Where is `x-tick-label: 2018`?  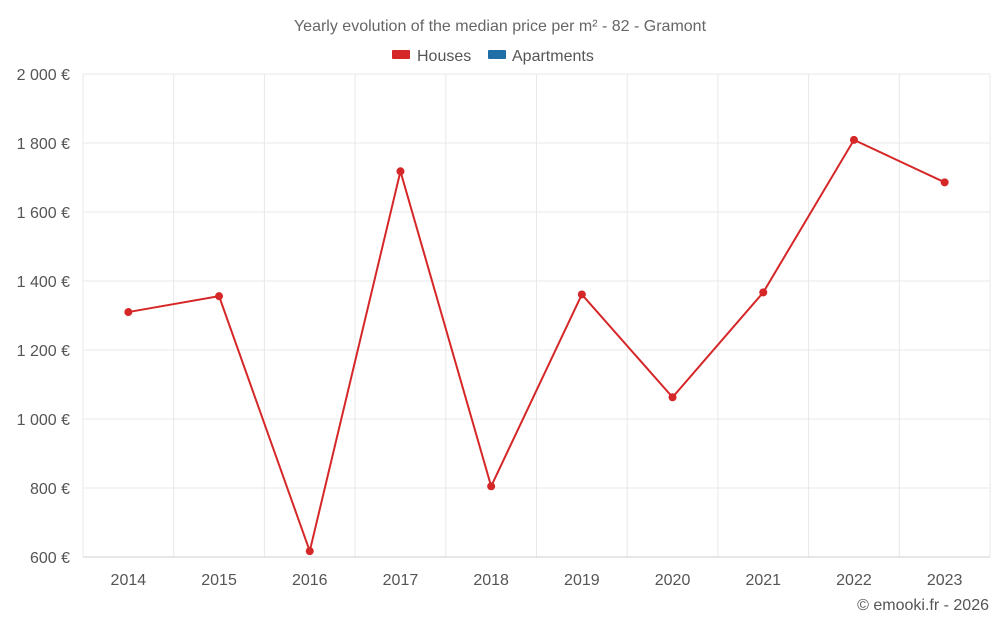
x-tick-label: 2018 is located at coordinates (491, 580).